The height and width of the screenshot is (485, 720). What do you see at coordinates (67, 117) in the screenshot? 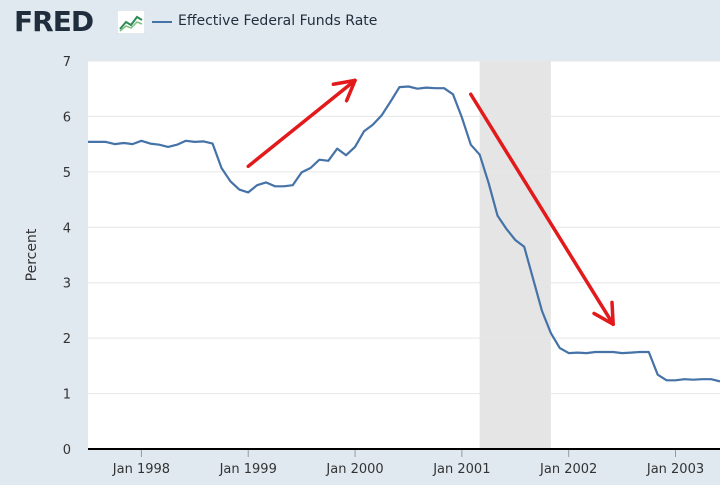
I see `y-tick-label: 6` at bounding box center [67, 117].